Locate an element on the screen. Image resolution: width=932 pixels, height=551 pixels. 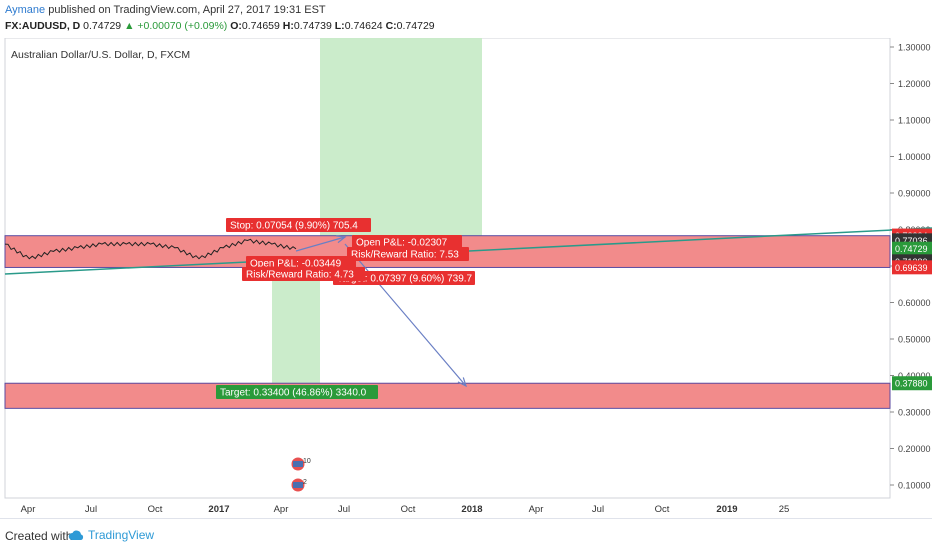
high-label: H: is located at coordinates (288, 26).